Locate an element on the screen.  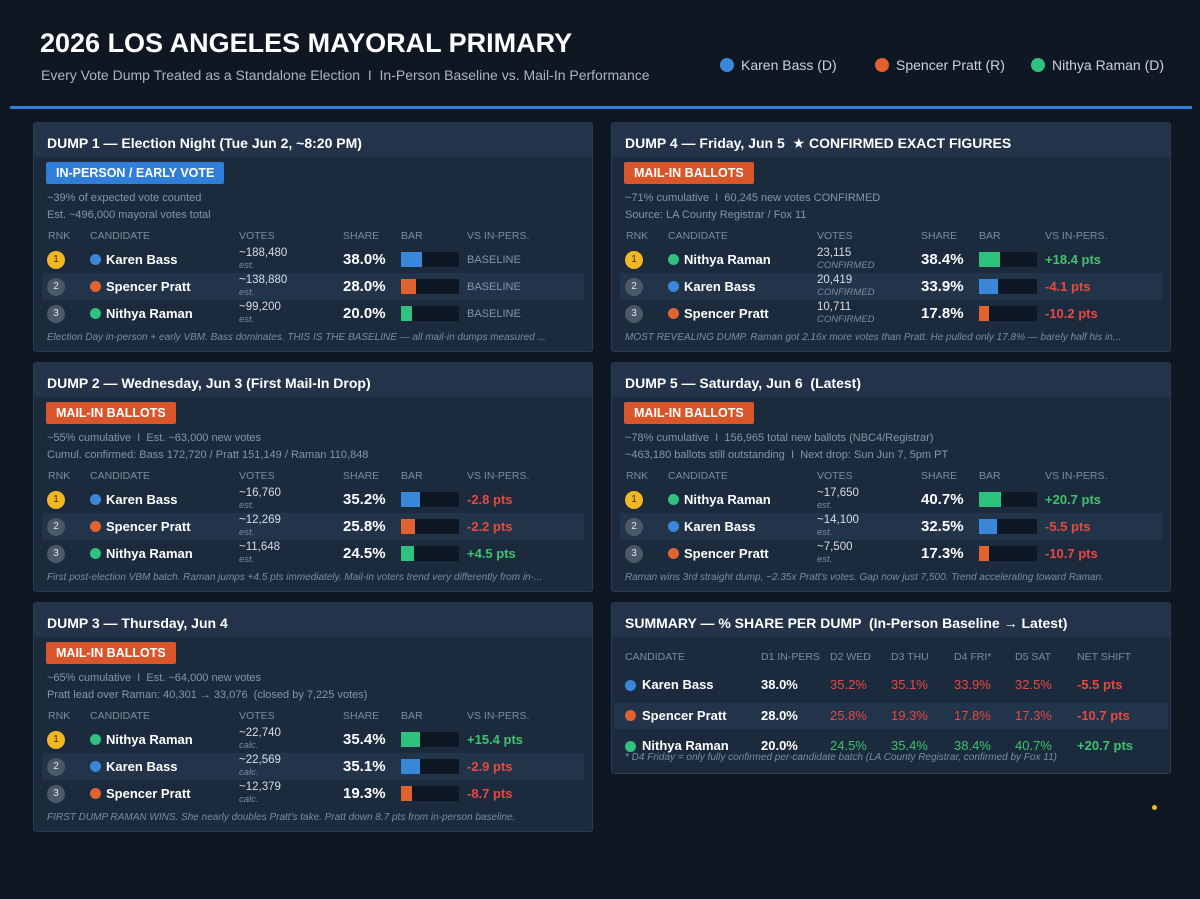
share-cell: 28.0% is located at coordinates (779, 715).